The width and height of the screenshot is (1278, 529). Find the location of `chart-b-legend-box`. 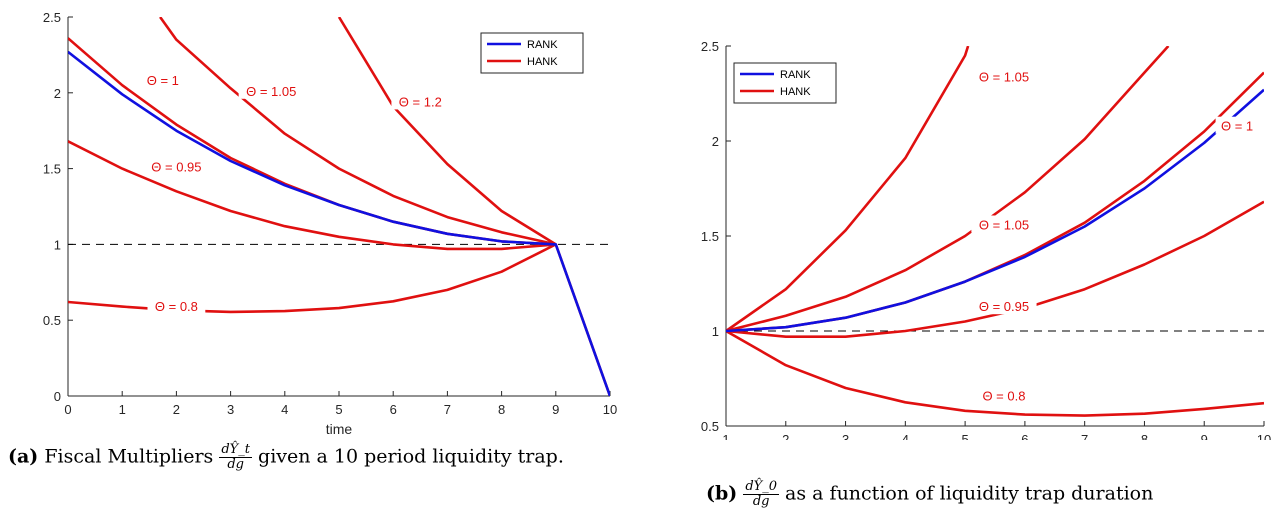

chart-b-legend-box is located at coordinates (785, 83).